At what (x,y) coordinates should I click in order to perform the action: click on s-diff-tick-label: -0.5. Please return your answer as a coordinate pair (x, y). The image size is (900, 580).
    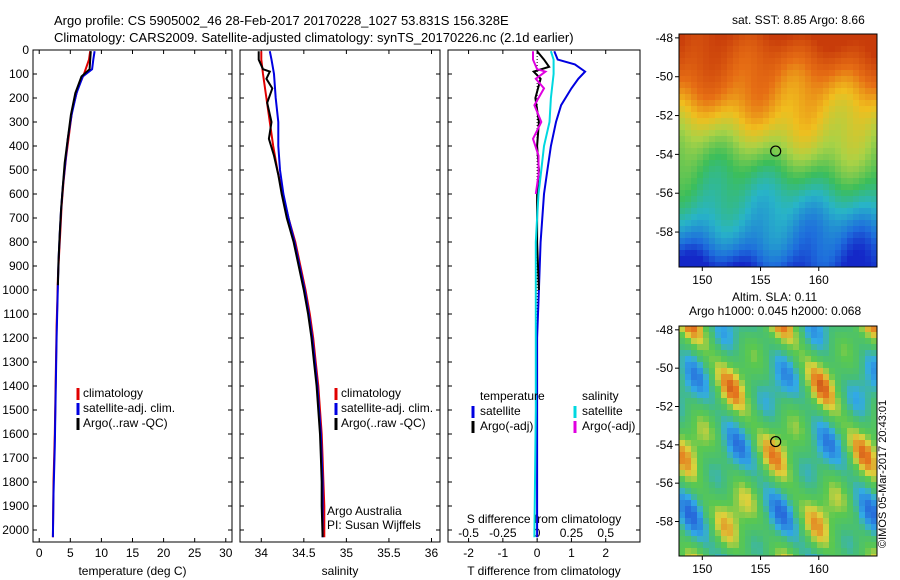
    Looking at the image, I should click on (468, 533).